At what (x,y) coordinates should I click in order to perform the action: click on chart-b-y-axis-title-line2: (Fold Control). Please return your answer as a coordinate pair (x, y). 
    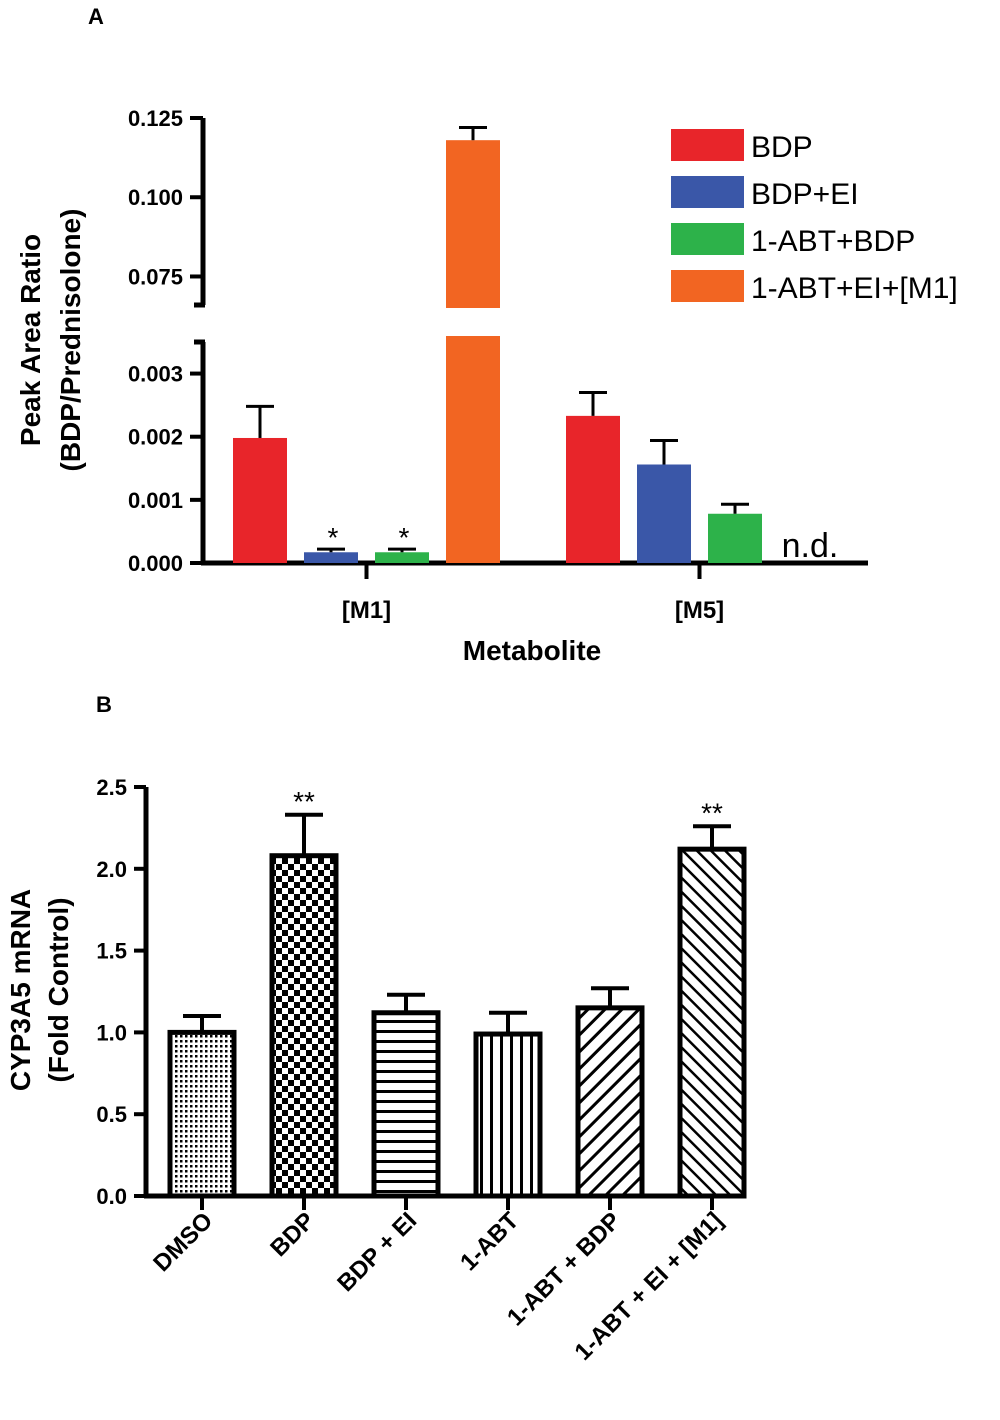
    Looking at the image, I should click on (58, 989).